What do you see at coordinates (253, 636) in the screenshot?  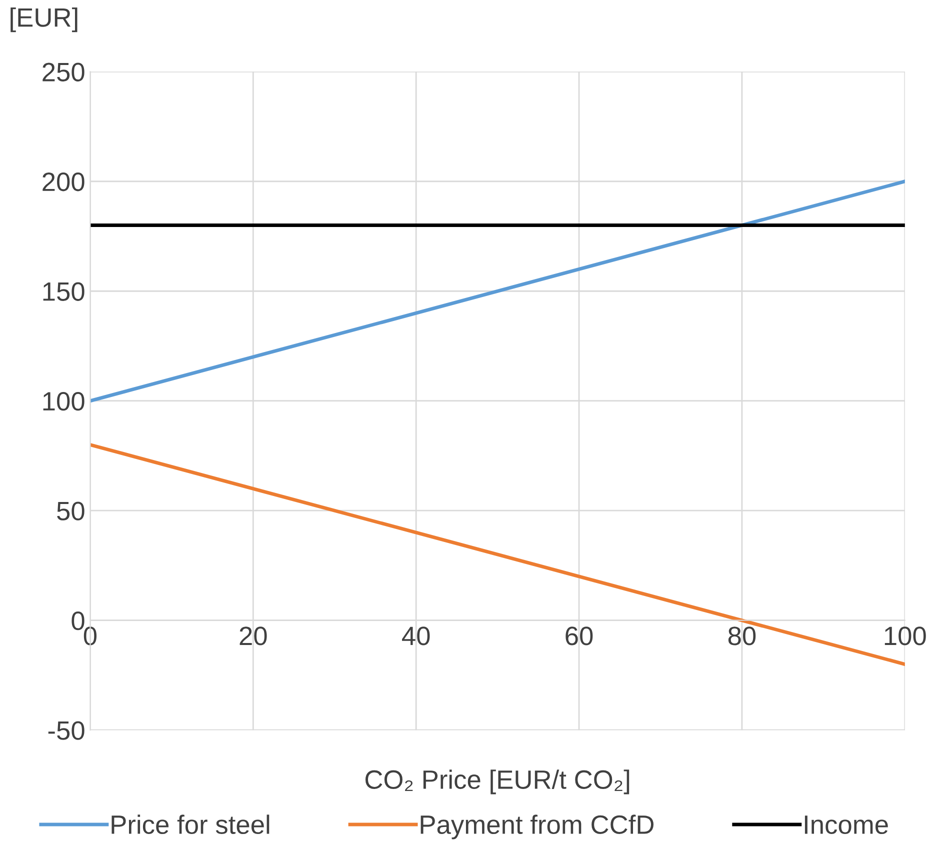 I see `x-tick-label: 20` at bounding box center [253, 636].